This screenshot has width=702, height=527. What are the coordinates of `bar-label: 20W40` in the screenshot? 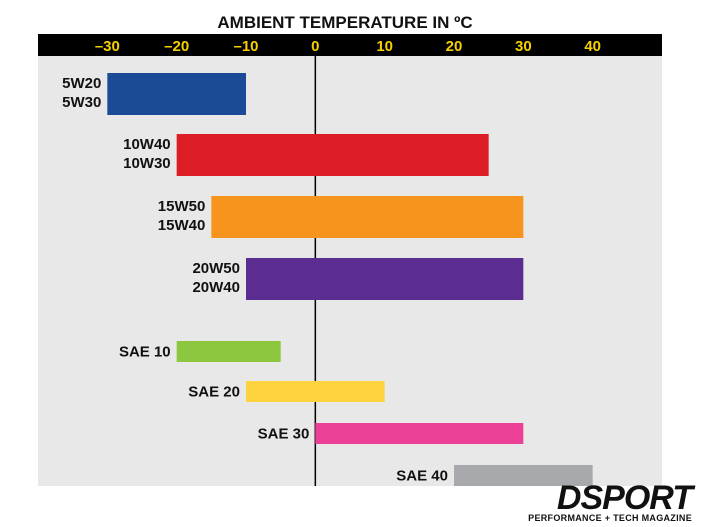 It's located at (216, 287).